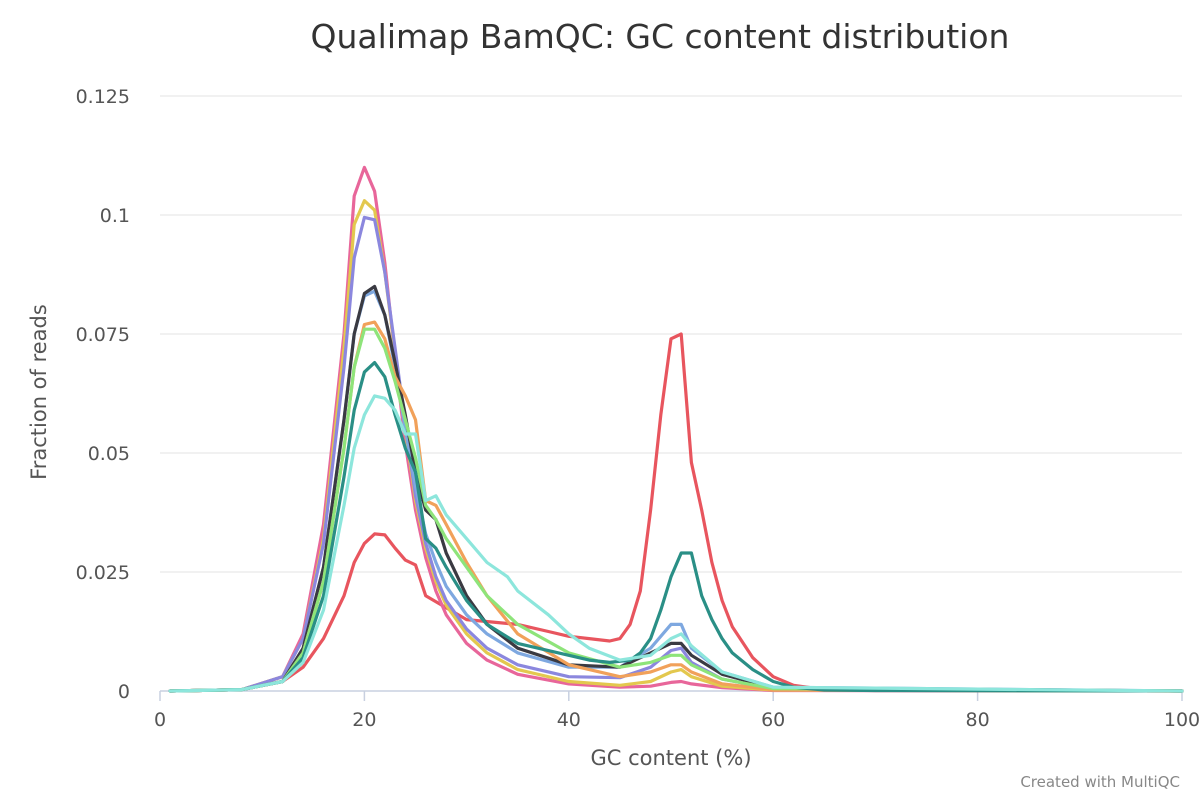 This screenshot has width=1200, height=800. What do you see at coordinates (670, 758) in the screenshot?
I see `x-axis-title: GC content (%)` at bounding box center [670, 758].